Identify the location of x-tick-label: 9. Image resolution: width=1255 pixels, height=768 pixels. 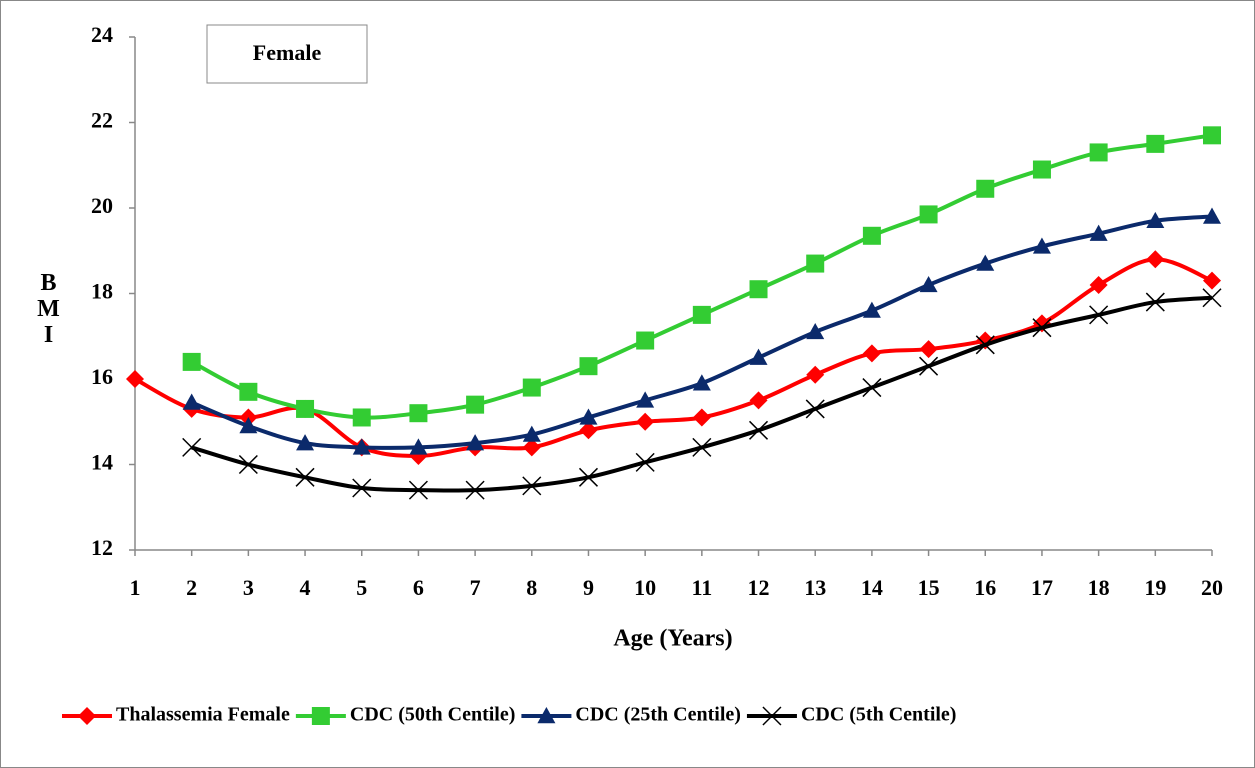
(588, 587).